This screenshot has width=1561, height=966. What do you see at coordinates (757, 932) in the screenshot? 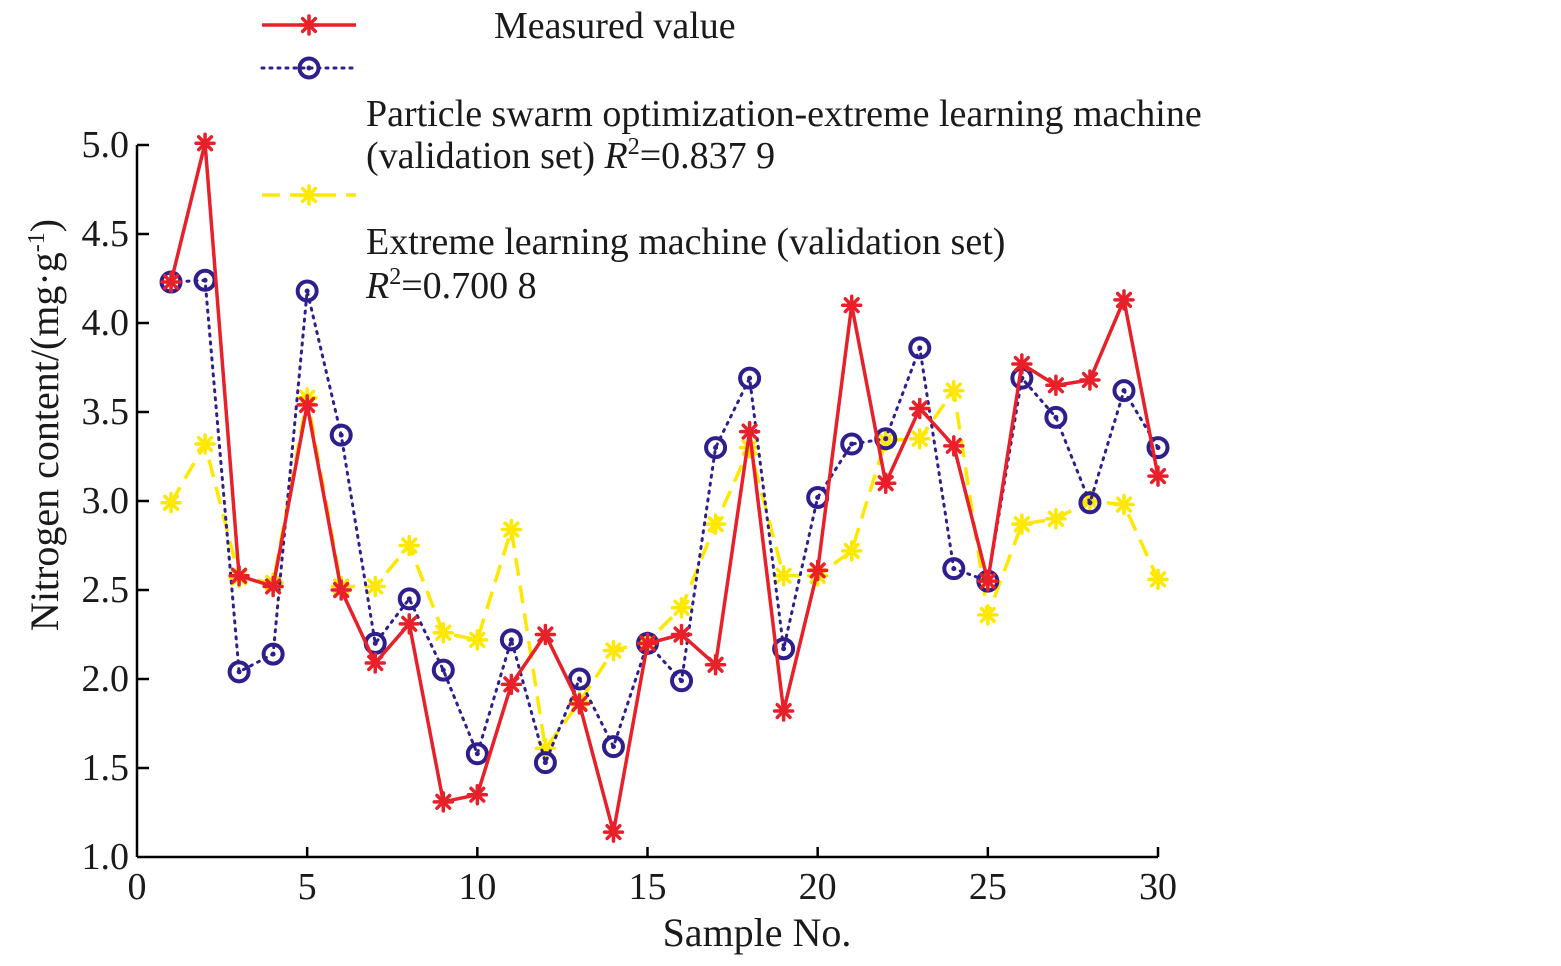
I see `x-axis-title: Sample No.` at bounding box center [757, 932].